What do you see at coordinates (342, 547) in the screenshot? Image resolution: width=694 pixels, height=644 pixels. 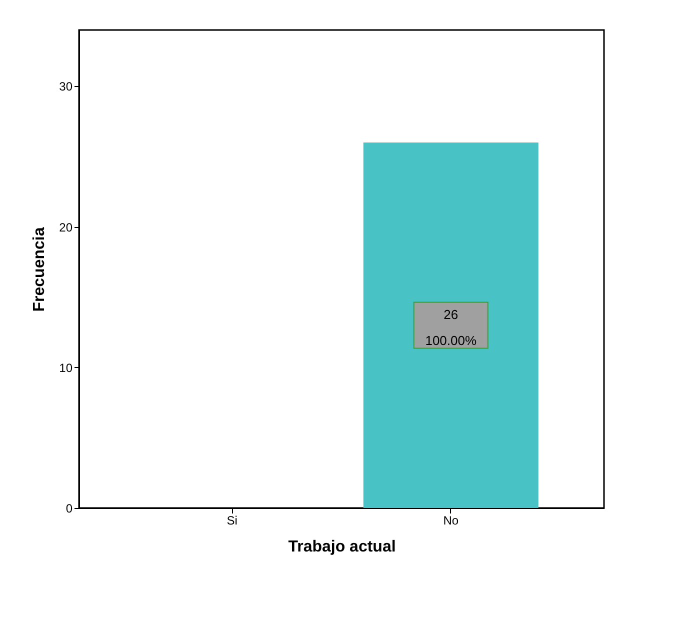 I see `x-axis-title: Trabajo actual` at bounding box center [342, 547].